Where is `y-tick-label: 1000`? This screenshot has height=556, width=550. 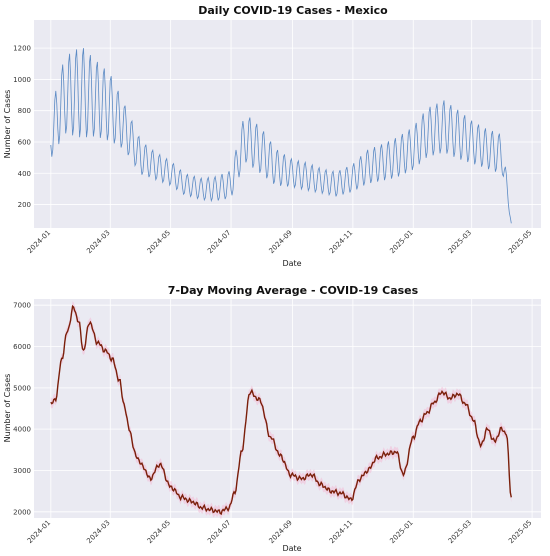
y-tick-label: 1000 is located at coordinates (22, 80).